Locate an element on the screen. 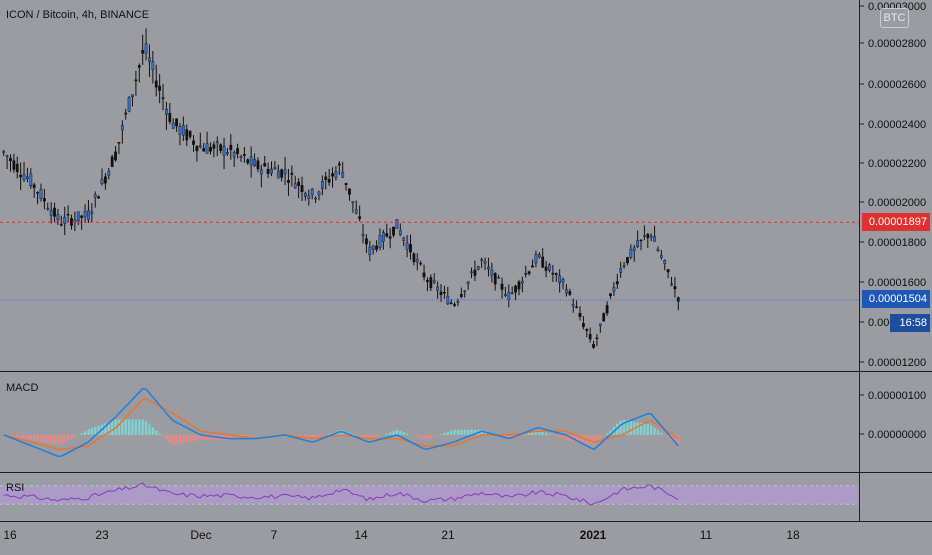  bar-countdown-tag: 16:58 is located at coordinates (910, 323).